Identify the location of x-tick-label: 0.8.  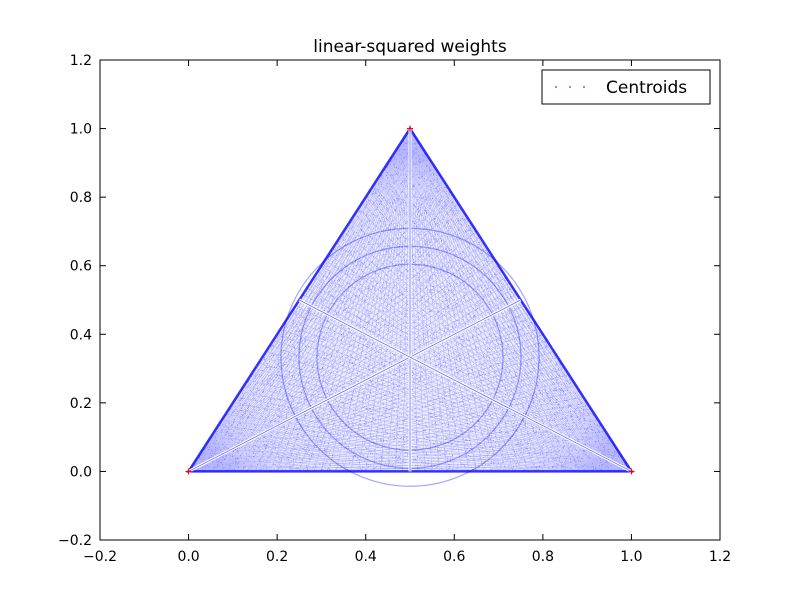
(543, 557).